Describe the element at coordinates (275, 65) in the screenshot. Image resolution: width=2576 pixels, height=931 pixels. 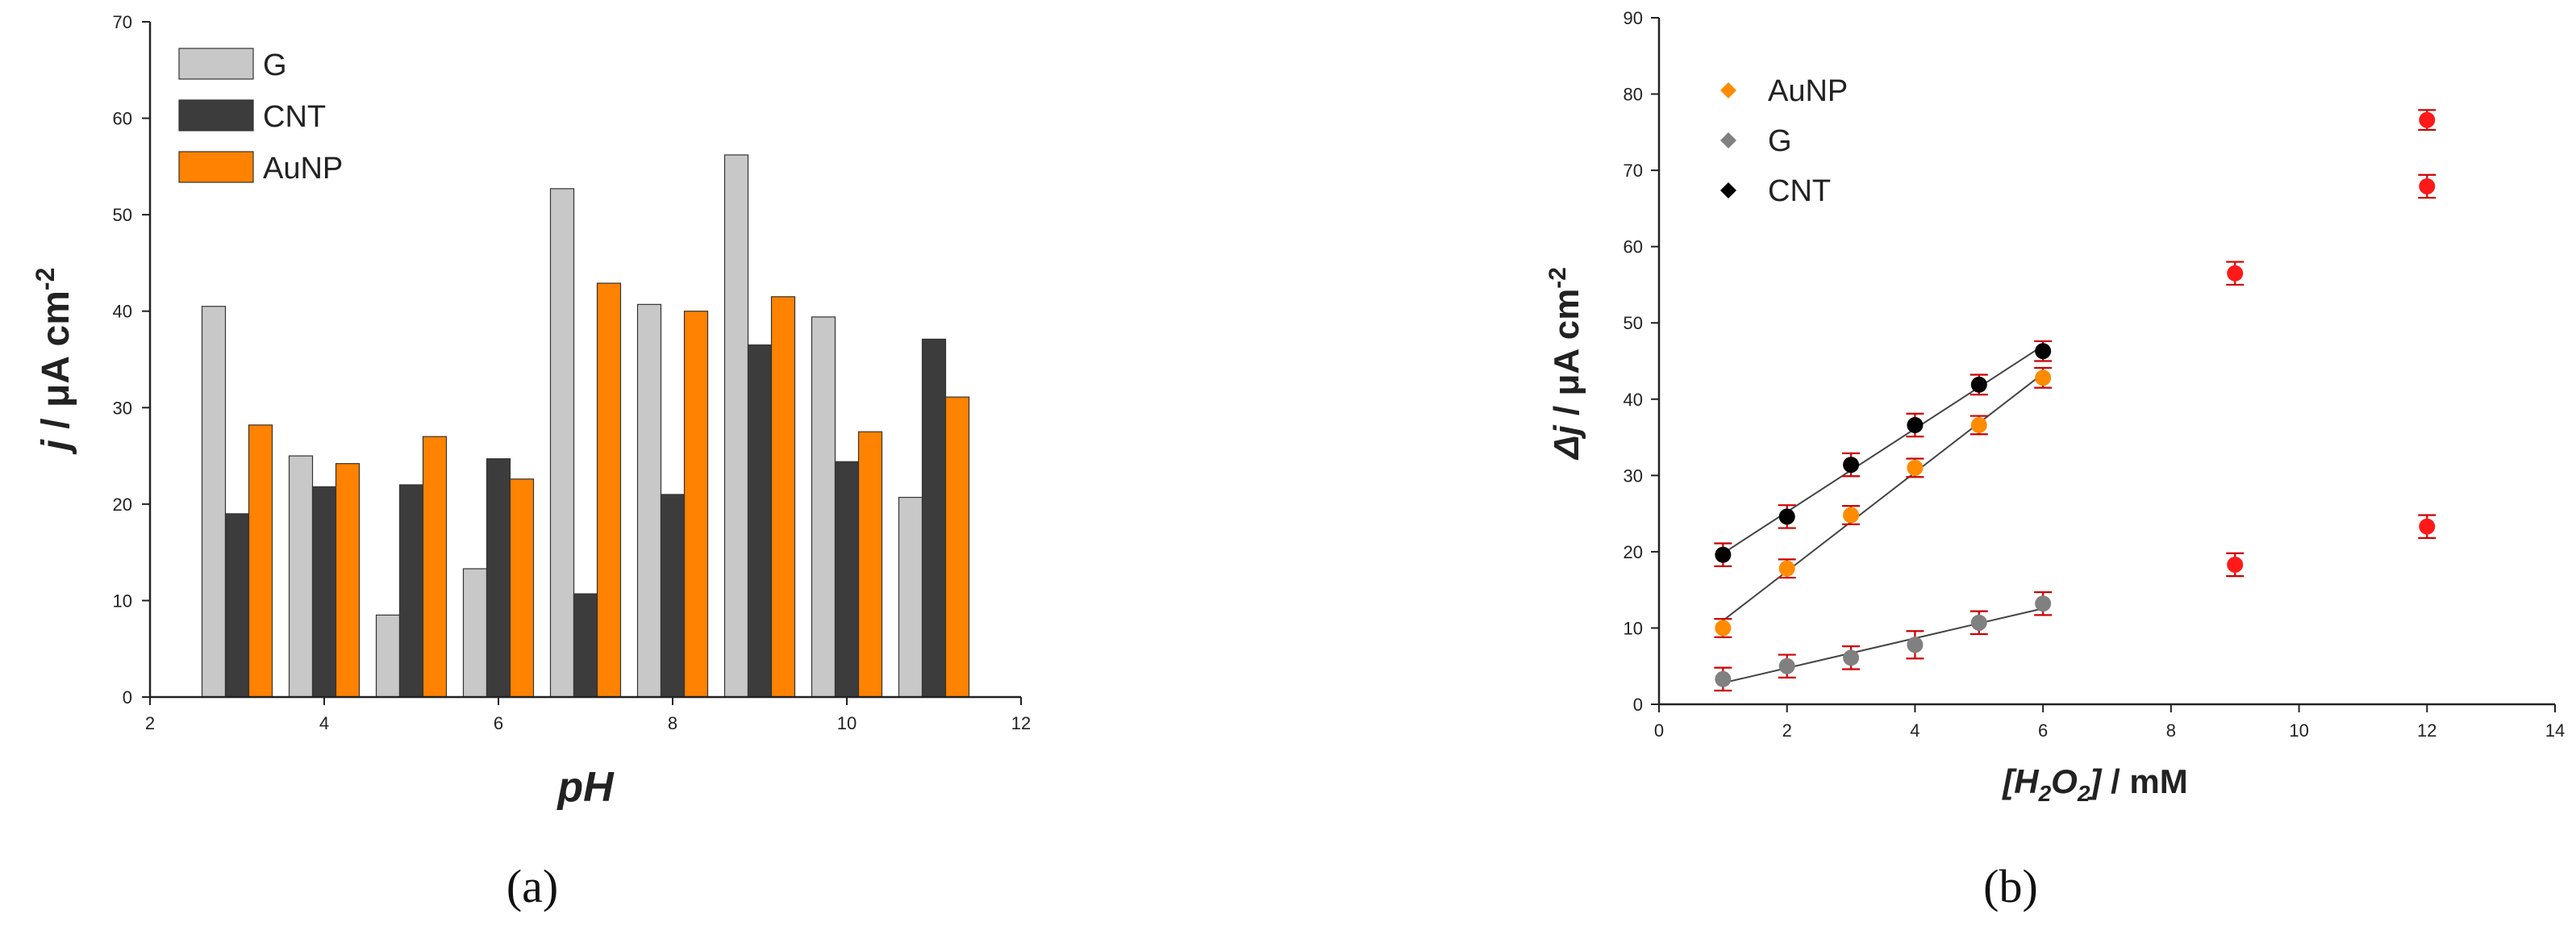
I see `legend-label-g: G` at that location.